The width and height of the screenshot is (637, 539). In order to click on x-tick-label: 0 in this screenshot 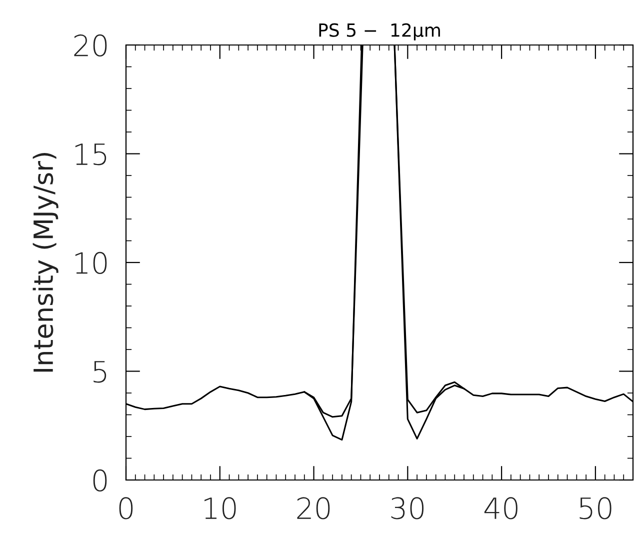, I will do `click(126, 508)`.